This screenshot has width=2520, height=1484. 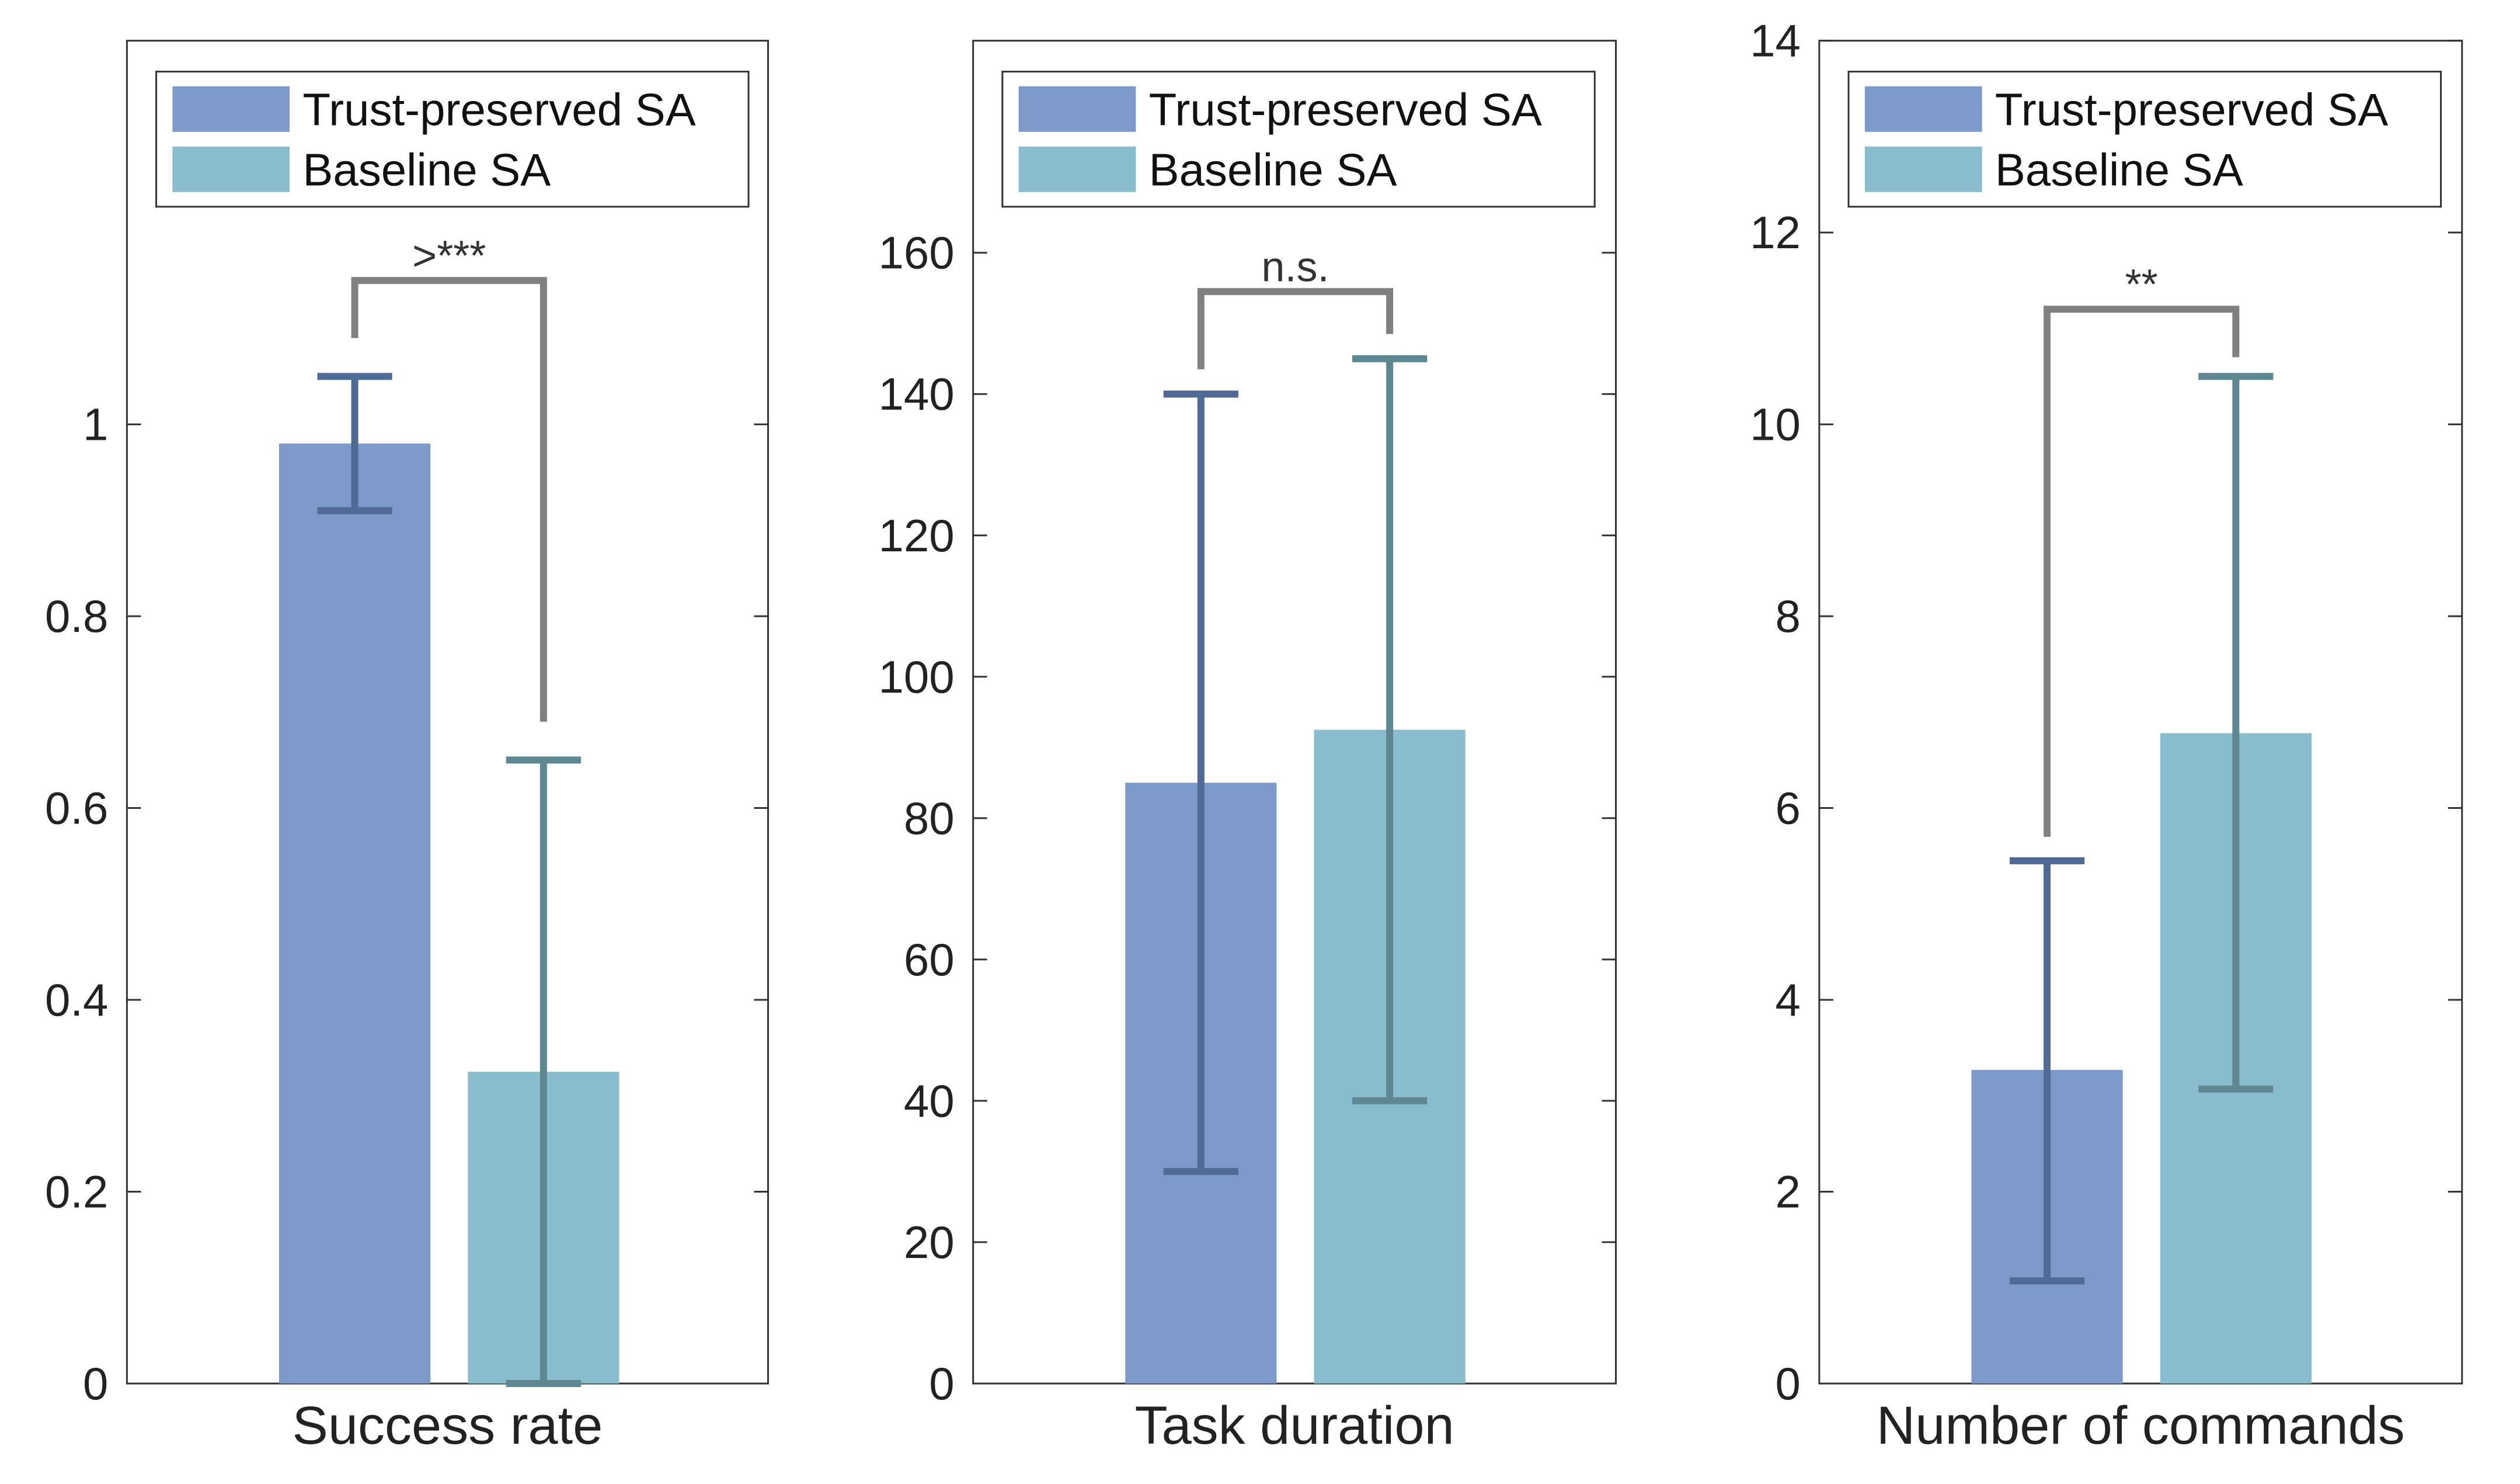 What do you see at coordinates (76, 1000) in the screenshot?
I see `y-tick-label: 0.4` at bounding box center [76, 1000].